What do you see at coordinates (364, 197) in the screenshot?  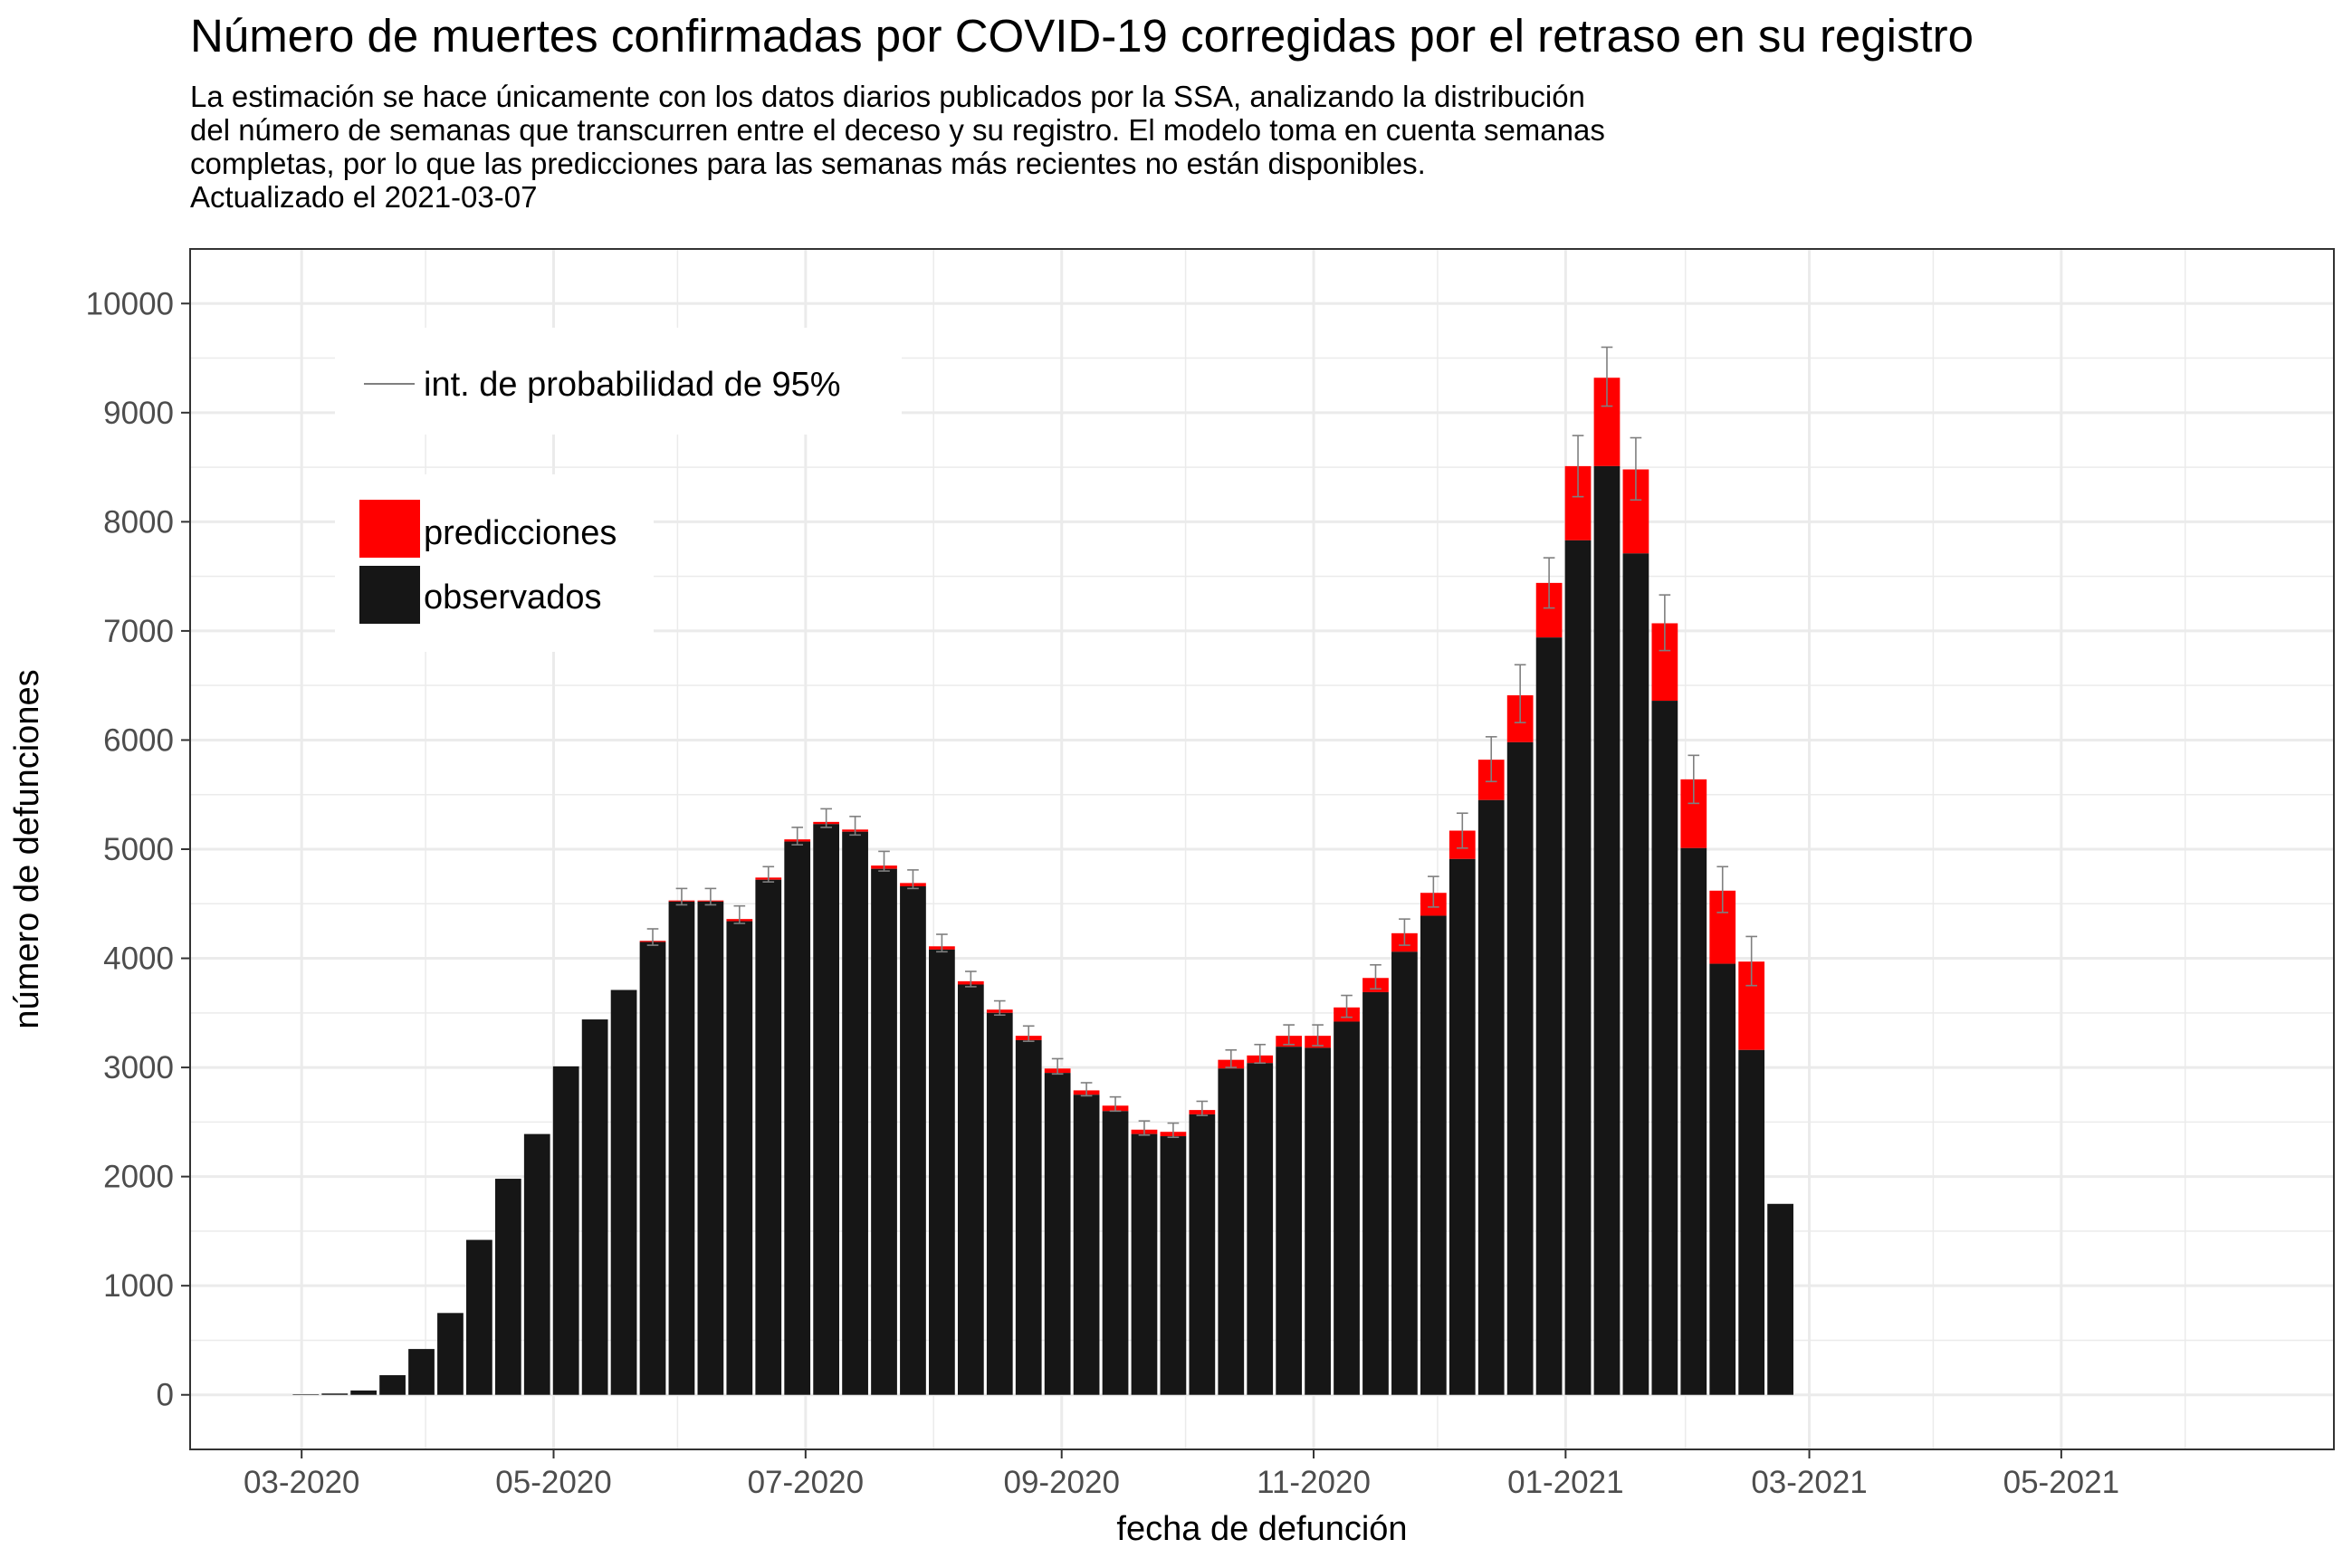 I see `subtitle-line: Actualizado el 2021-03-07` at bounding box center [364, 197].